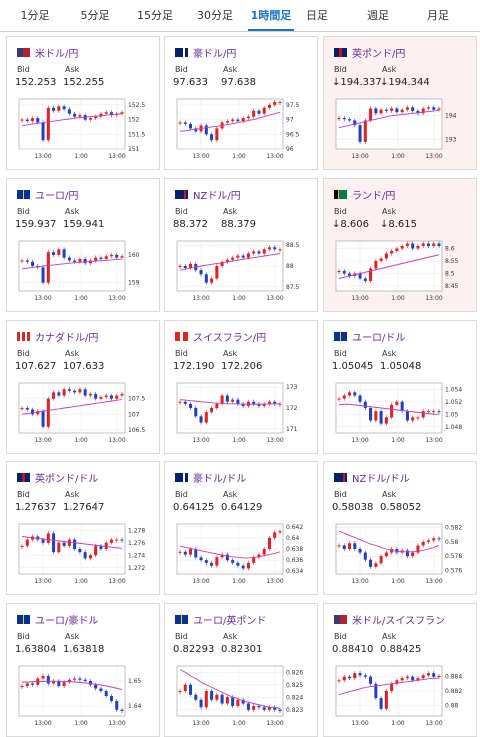  I want to click on chart-y-tick-label: 88.5, so click(293, 245).